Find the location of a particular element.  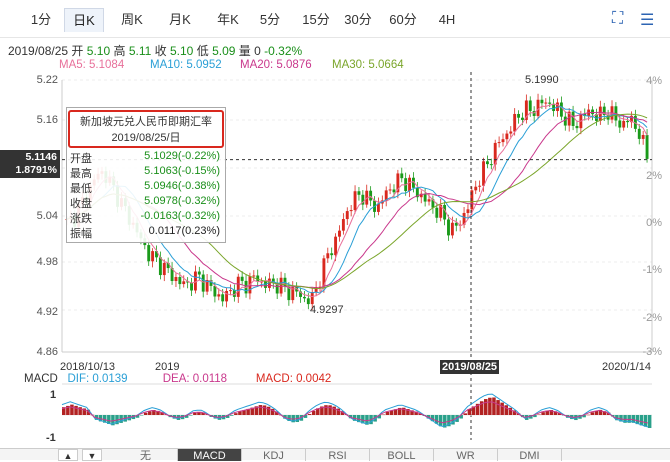

tab-0: 1分 is located at coordinates (41, 19).